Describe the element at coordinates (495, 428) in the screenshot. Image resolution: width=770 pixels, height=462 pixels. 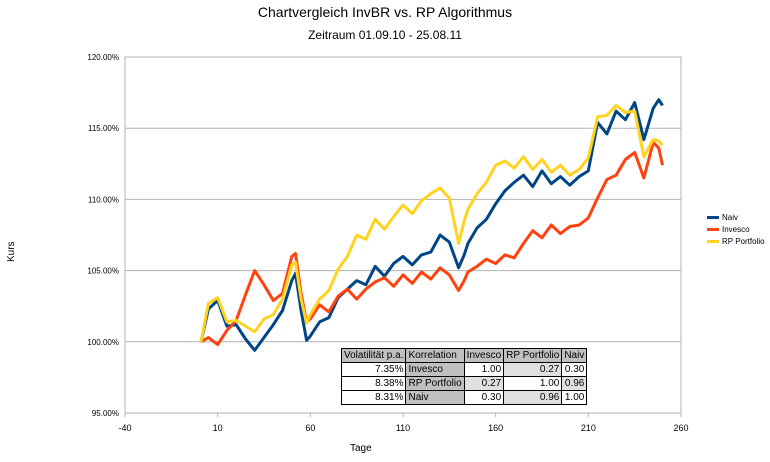
I see `x-tick-label: 160` at that location.